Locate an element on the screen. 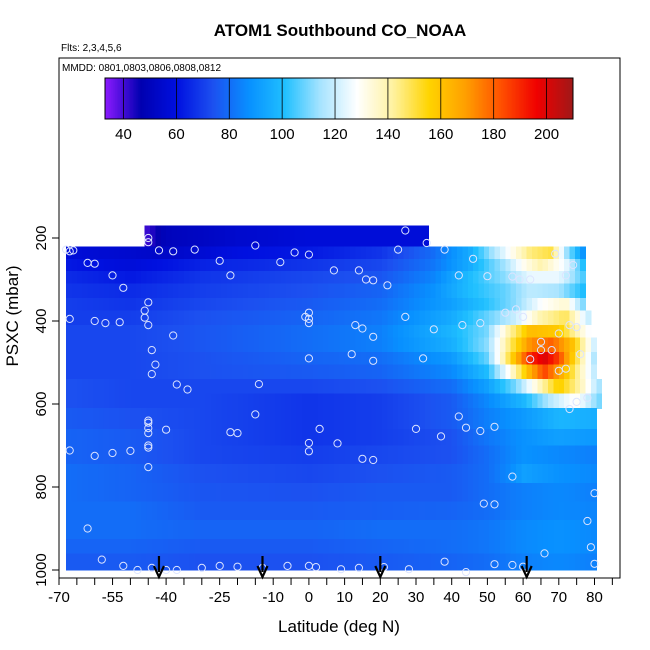 The width and height of the screenshot is (650, 650). heatmap-band is located at coordinates (331, 530).